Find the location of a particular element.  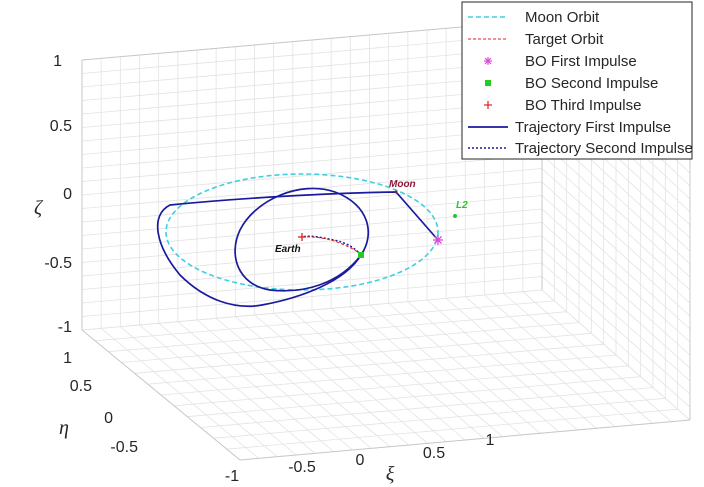

z-tick-label: 1 is located at coordinates (57, 61).